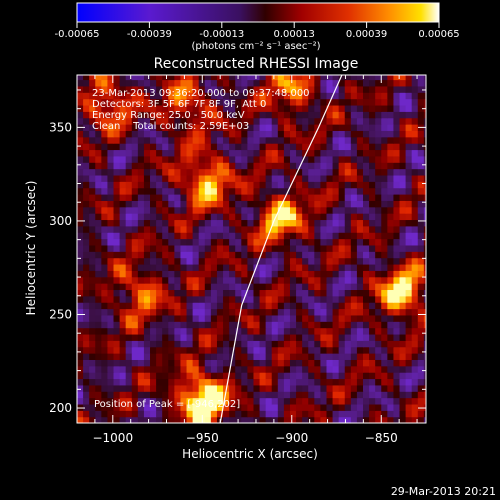 This screenshot has height=500, width=500. Describe the element at coordinates (60, 408) in the screenshot. I see `y-tick-label: 200` at that location.